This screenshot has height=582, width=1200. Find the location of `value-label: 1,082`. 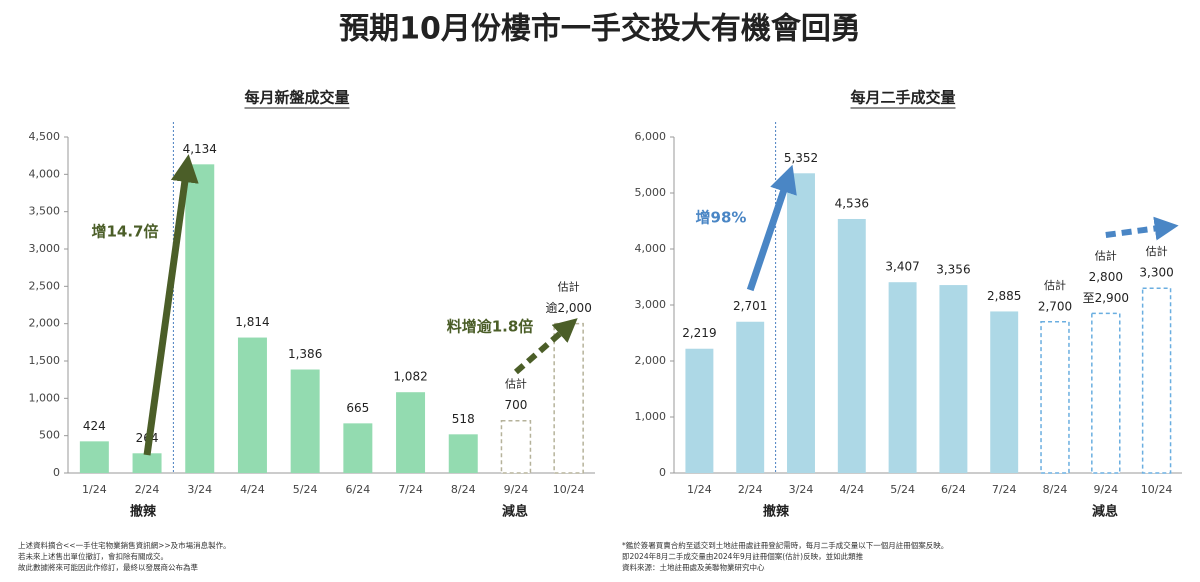

value-label: 1,082 is located at coordinates (410, 377).